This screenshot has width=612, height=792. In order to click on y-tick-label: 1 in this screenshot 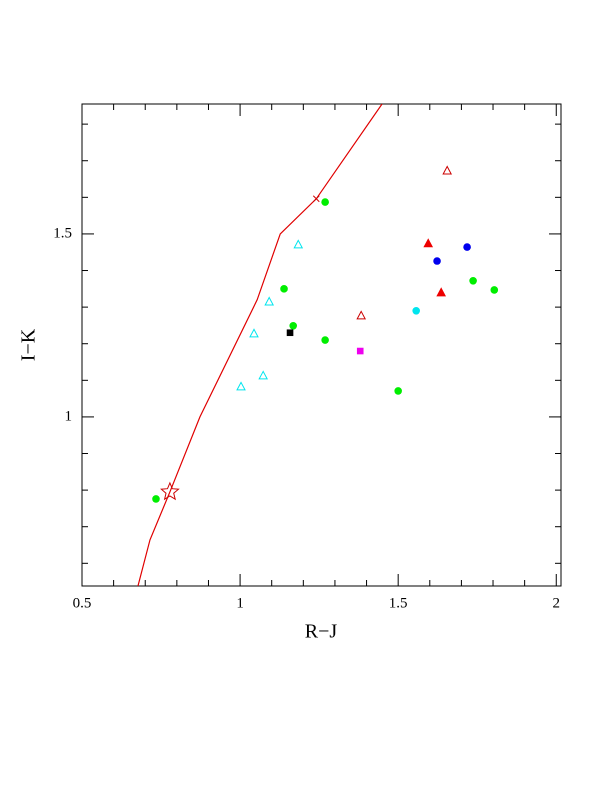, I will do `click(69, 416)`.